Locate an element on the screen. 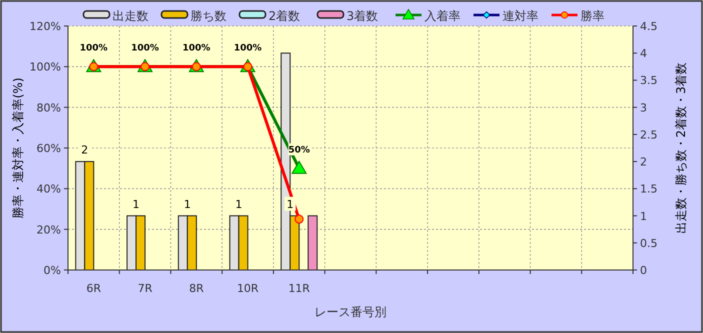 This screenshot has height=333, width=703. legend-label: 勝ち数 is located at coordinates (208, 16).